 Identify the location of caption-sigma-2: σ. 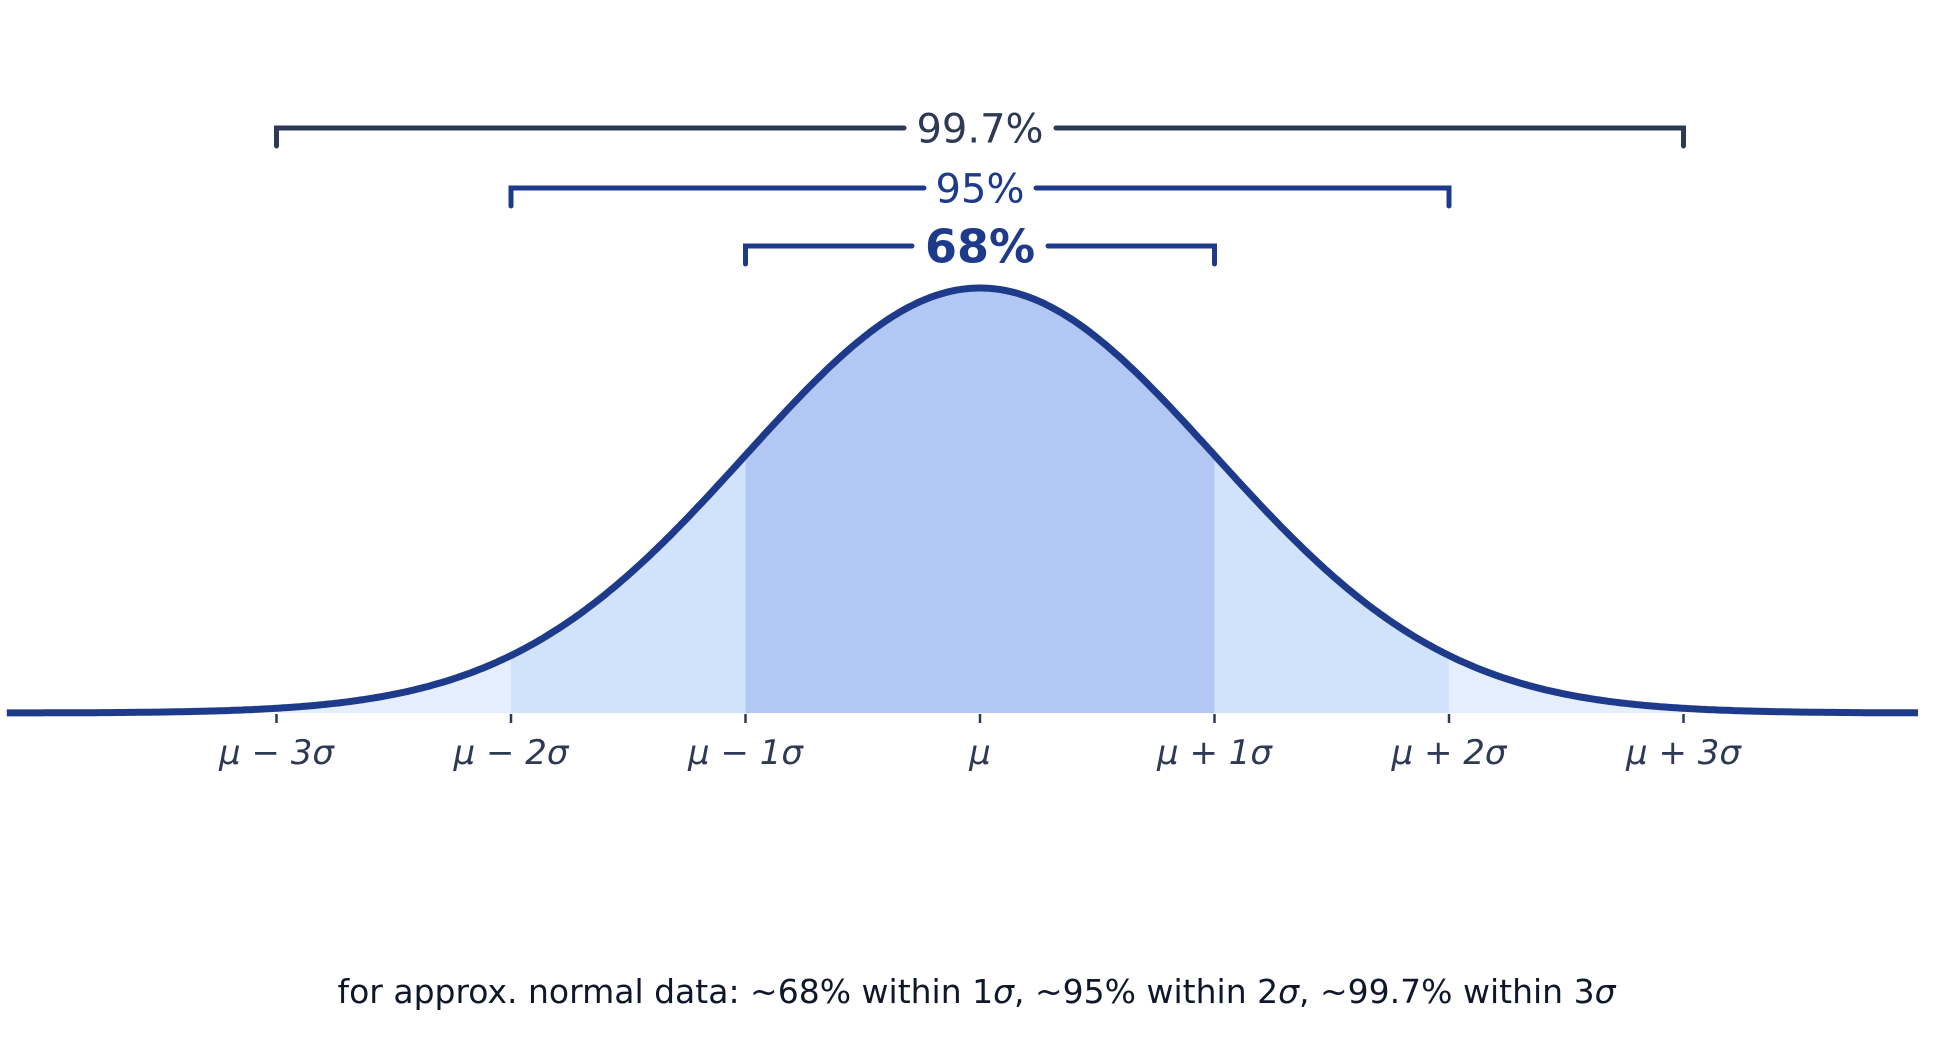
(1289, 991).